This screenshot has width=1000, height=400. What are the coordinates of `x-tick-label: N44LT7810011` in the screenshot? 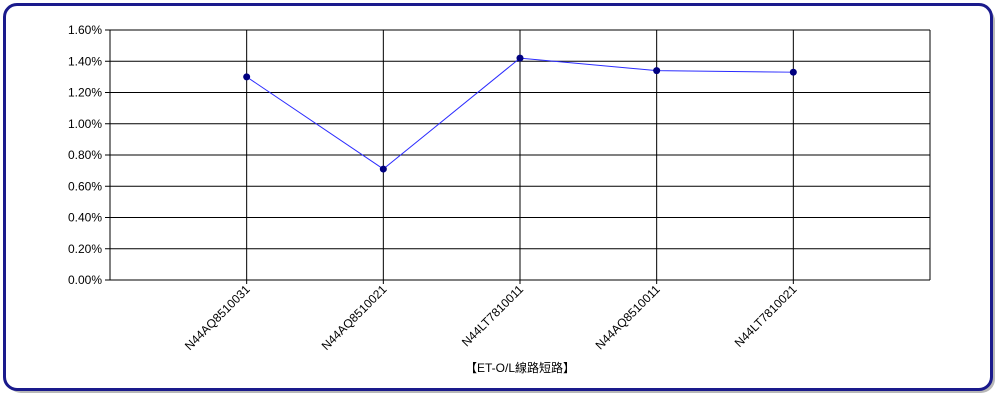 It's located at (492, 315).